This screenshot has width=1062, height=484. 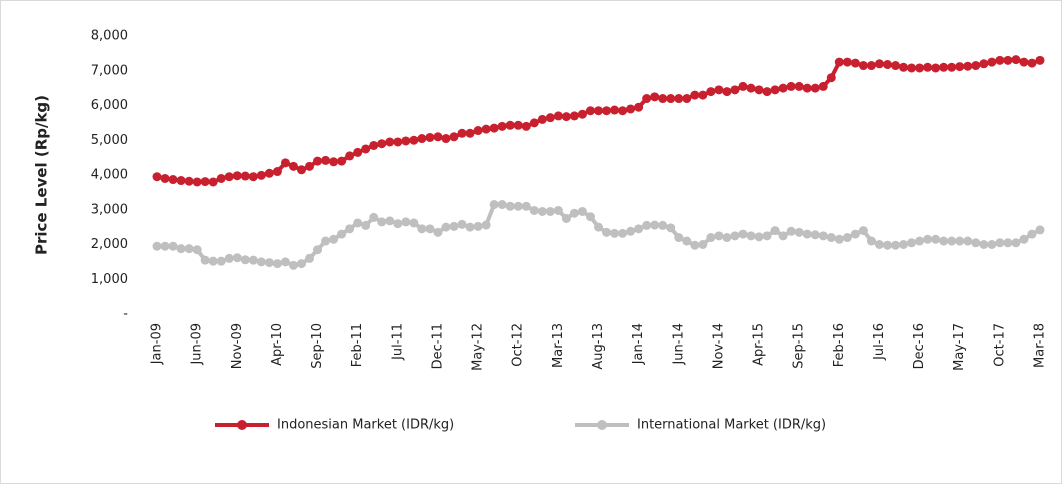 I want to click on y-tick-label: 8,000, so click(x=109, y=36).